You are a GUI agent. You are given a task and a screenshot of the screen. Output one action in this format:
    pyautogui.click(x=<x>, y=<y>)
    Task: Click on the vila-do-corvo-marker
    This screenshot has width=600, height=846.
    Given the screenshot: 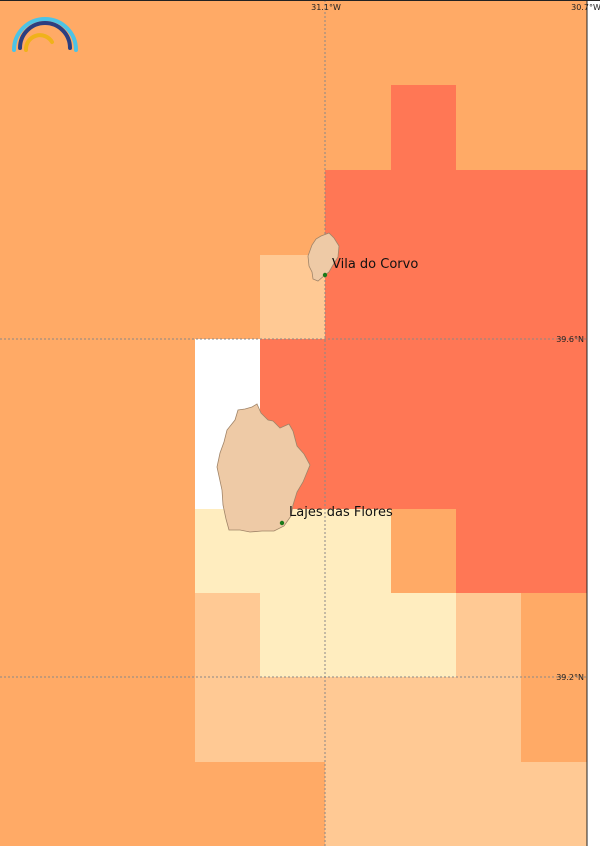 What is the action you would take?
    pyautogui.click(x=325, y=275)
    